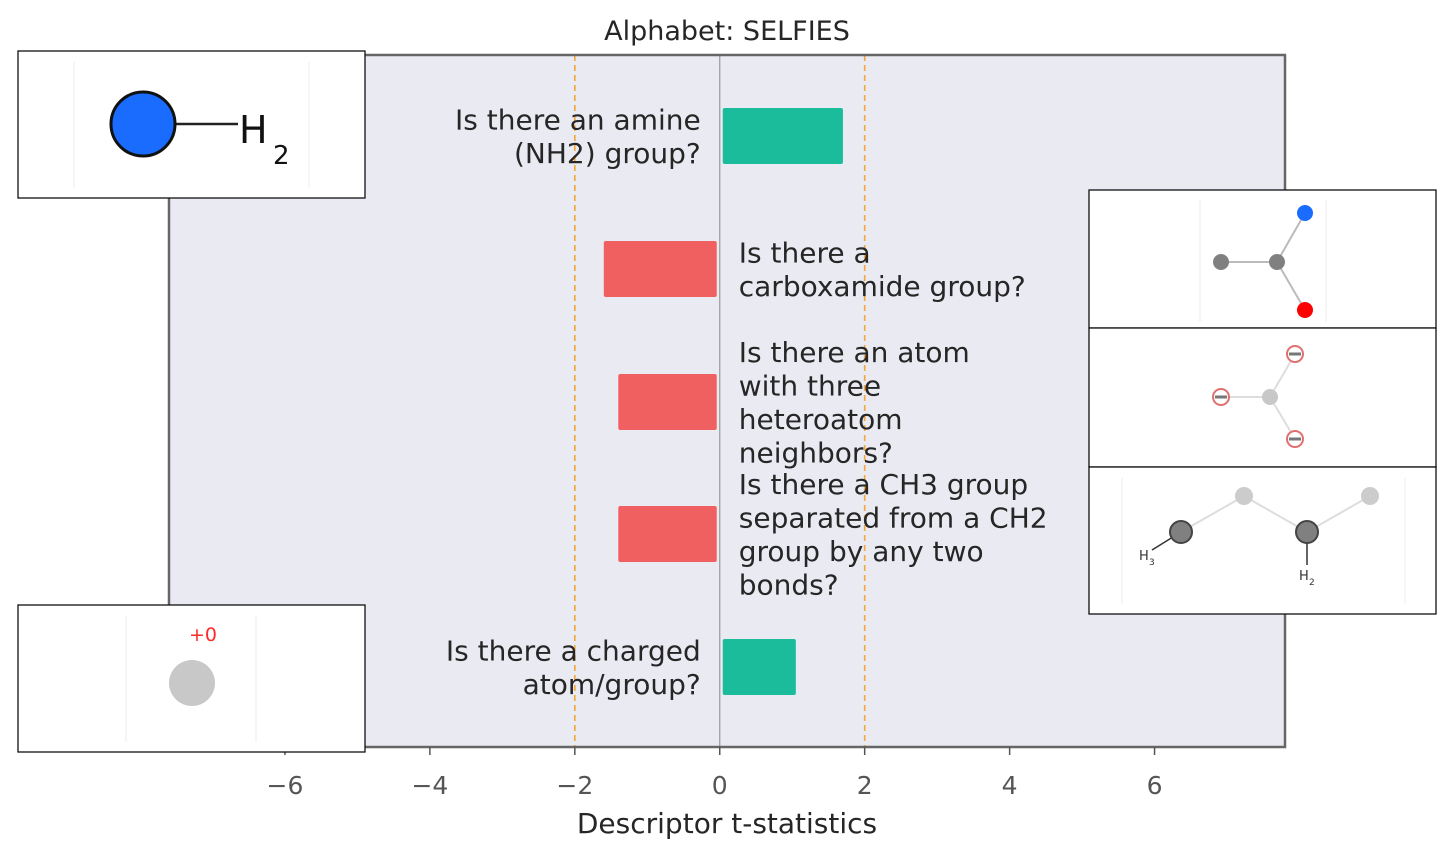  What do you see at coordinates (727, 31) in the screenshot?
I see `chart-title: Alphabet: SELFIES` at bounding box center [727, 31].